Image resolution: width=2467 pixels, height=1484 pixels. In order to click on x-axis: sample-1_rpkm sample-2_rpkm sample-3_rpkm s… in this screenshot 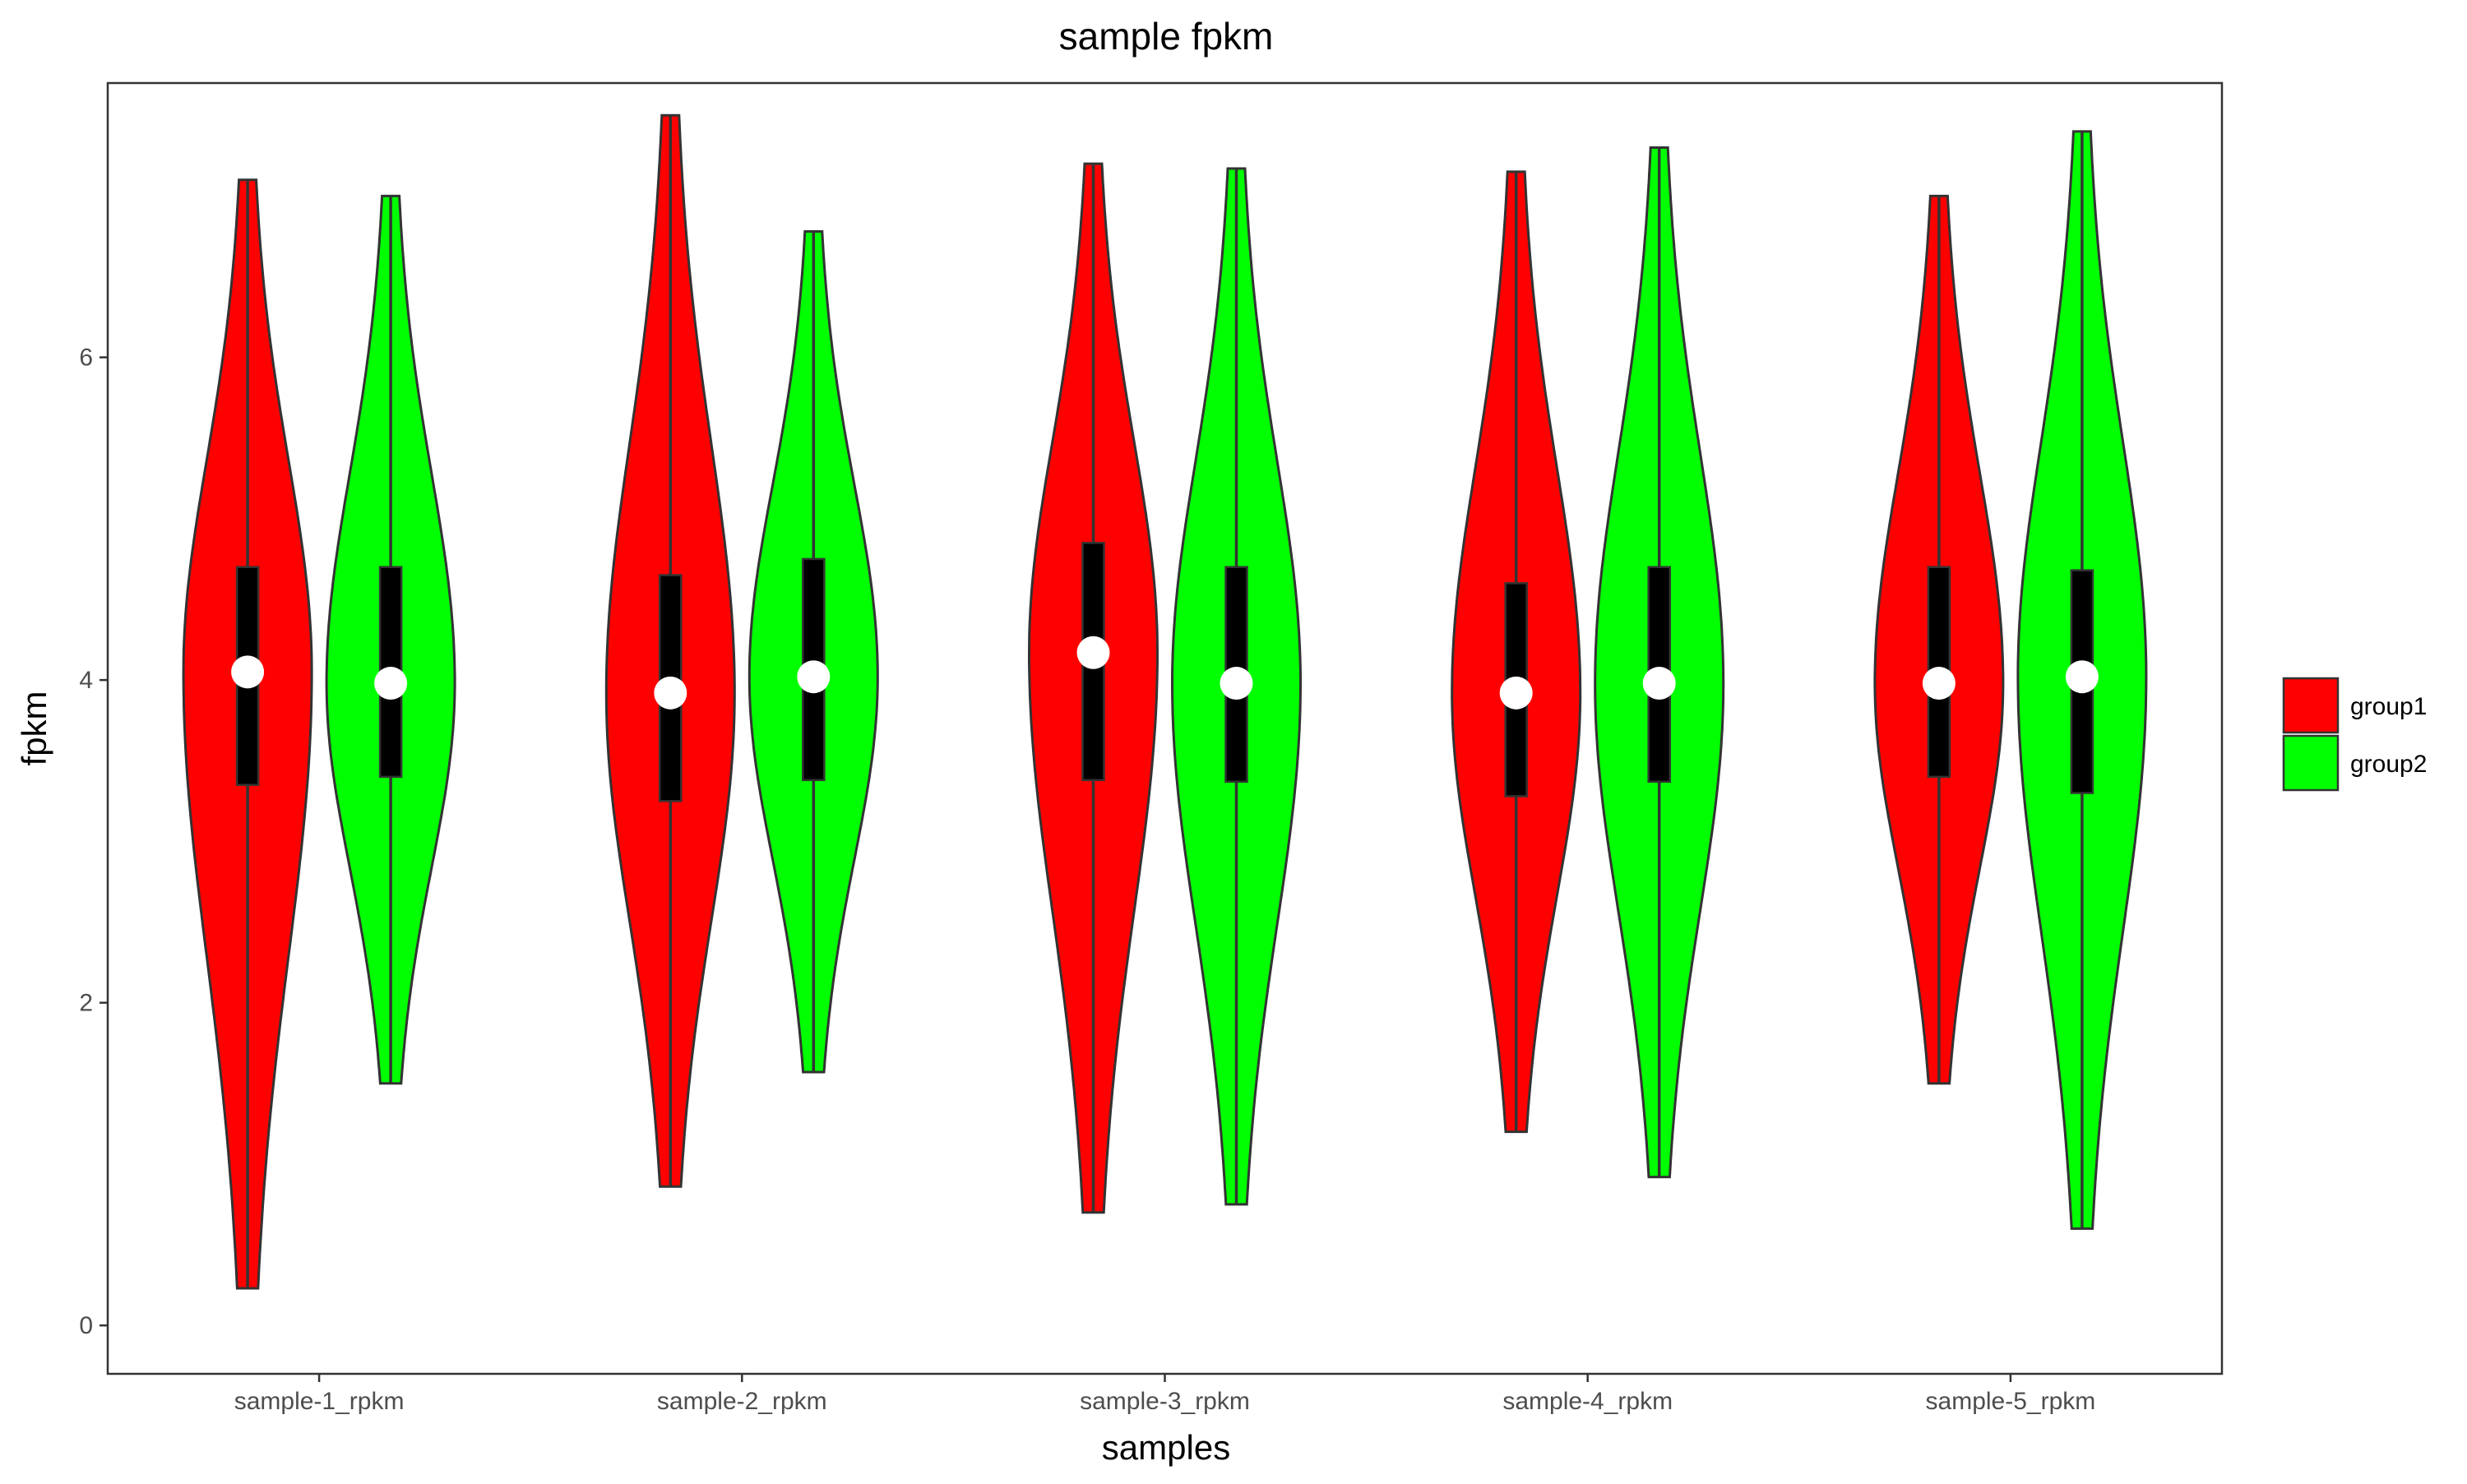, I will do `click(1165, 1395)`.